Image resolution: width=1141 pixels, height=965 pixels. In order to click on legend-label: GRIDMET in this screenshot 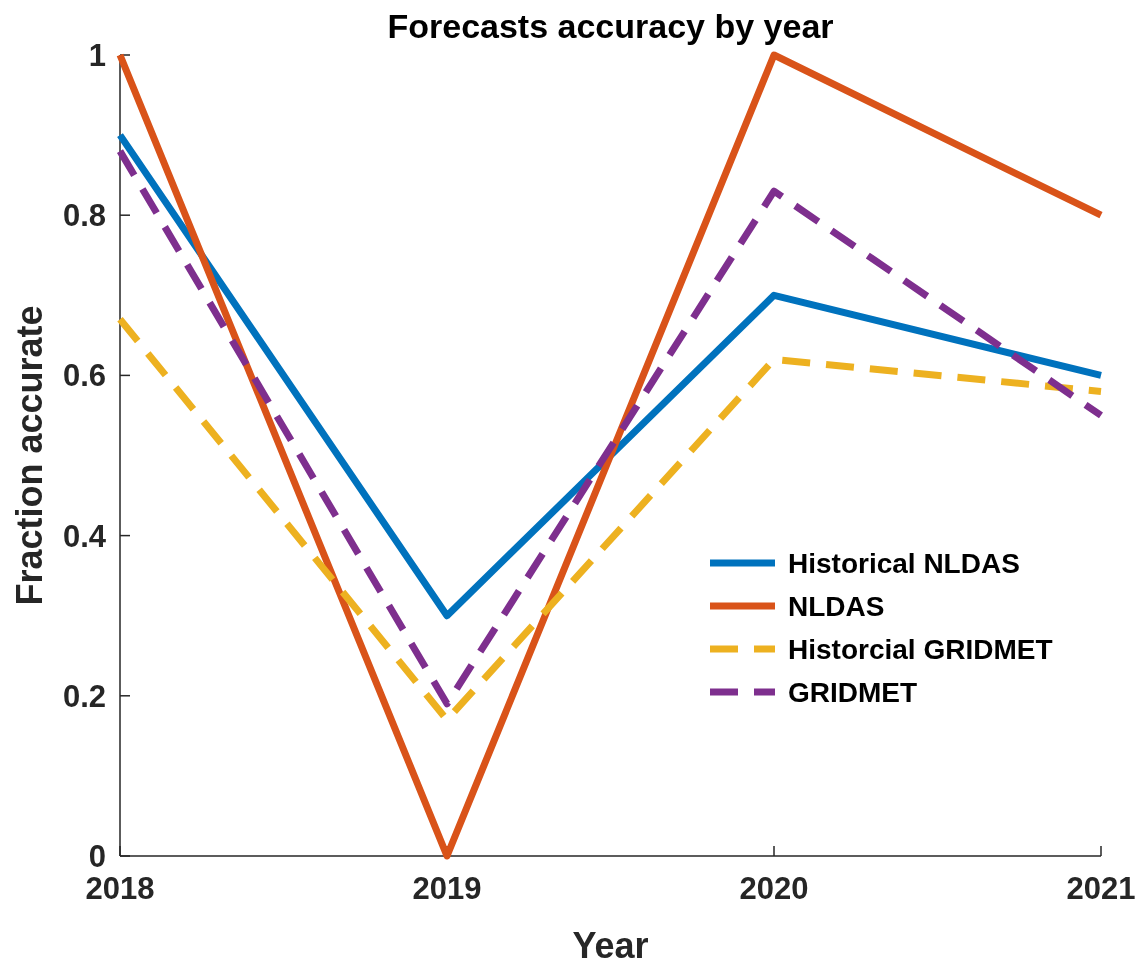, I will do `click(853, 692)`.